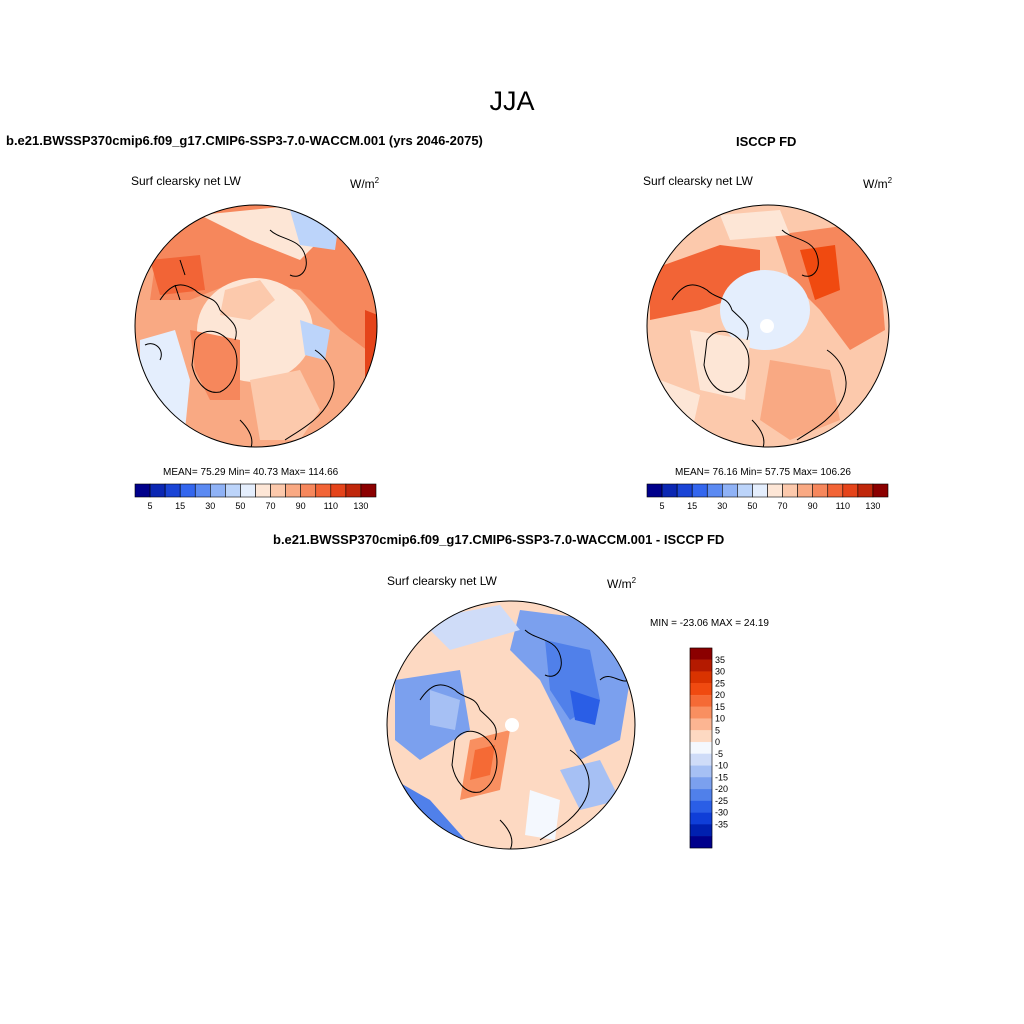  Describe the element at coordinates (843, 506) in the screenshot. I see `right-colorbar-tick-label: 110` at that location.